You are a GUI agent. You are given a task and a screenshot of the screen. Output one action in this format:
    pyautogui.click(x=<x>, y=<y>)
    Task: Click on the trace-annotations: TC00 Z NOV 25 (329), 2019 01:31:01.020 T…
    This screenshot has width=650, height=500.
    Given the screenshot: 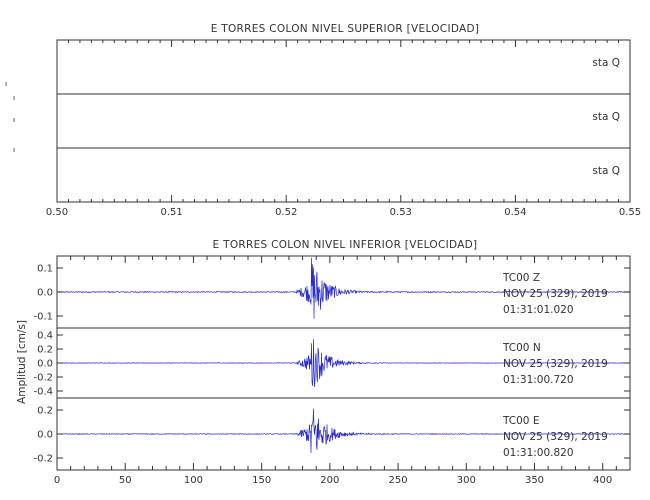 What is the action you would take?
    pyautogui.click(x=555, y=365)
    